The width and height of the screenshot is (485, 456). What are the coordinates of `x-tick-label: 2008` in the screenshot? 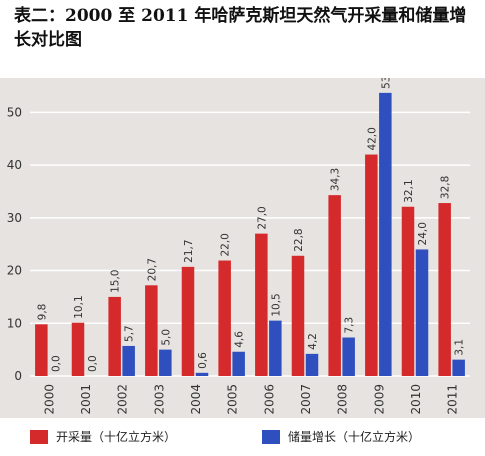 It's located at (343, 399).